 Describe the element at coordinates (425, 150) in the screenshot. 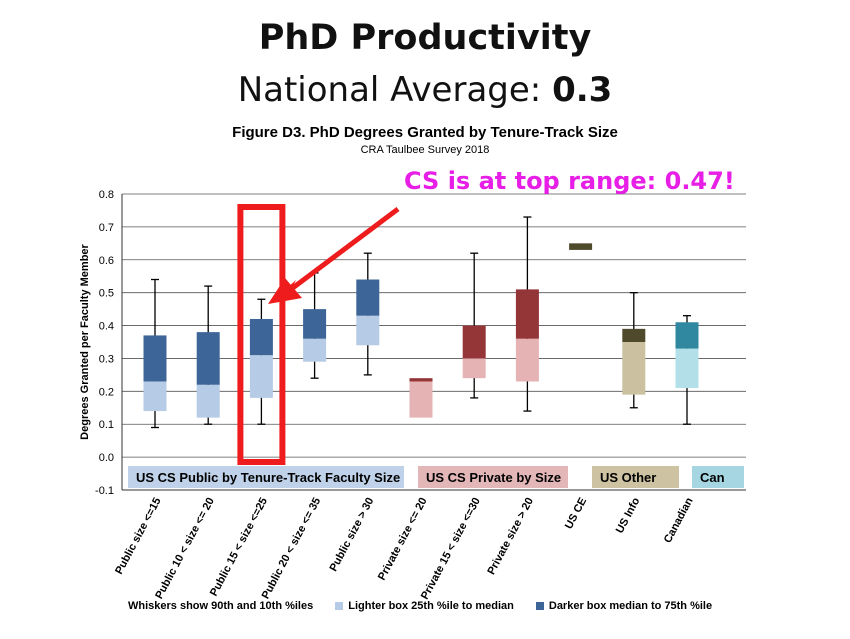

I see `figure-subtitle: CRA Taulbee Survey 2018` at that location.